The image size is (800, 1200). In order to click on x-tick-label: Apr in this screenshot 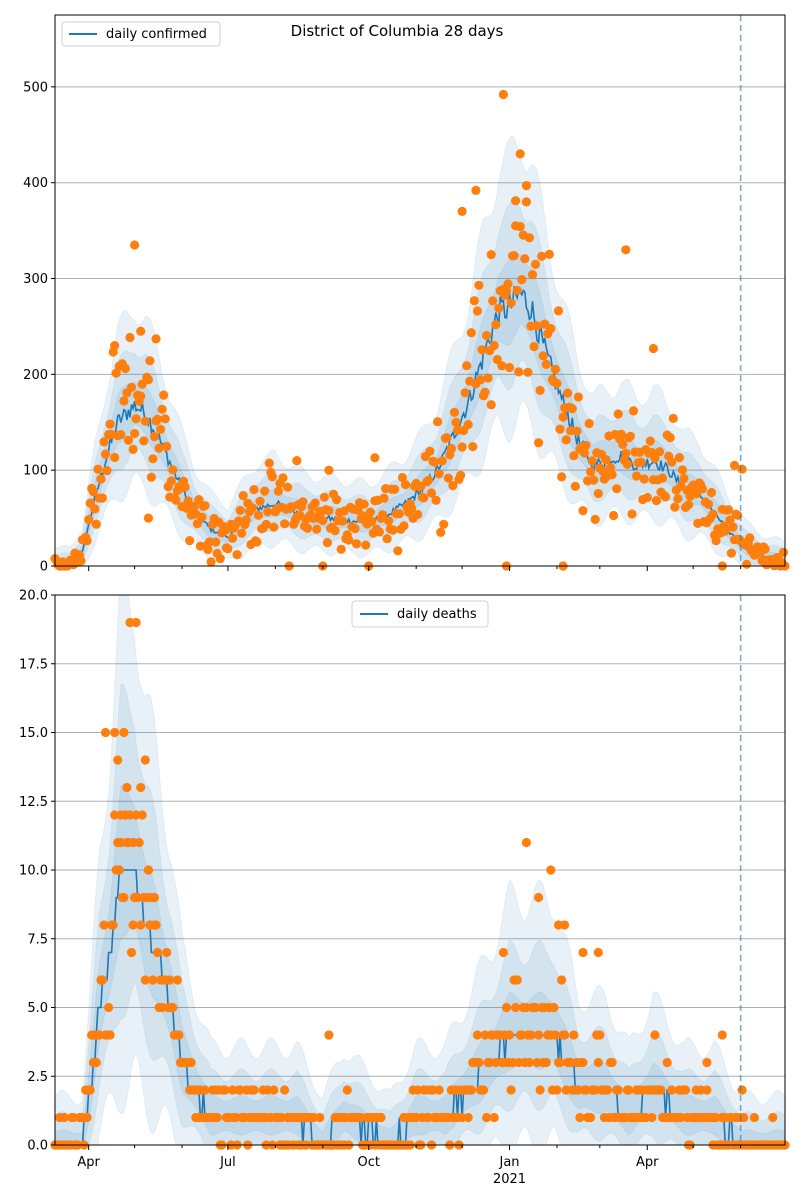, I will do `click(88, 1162)`.